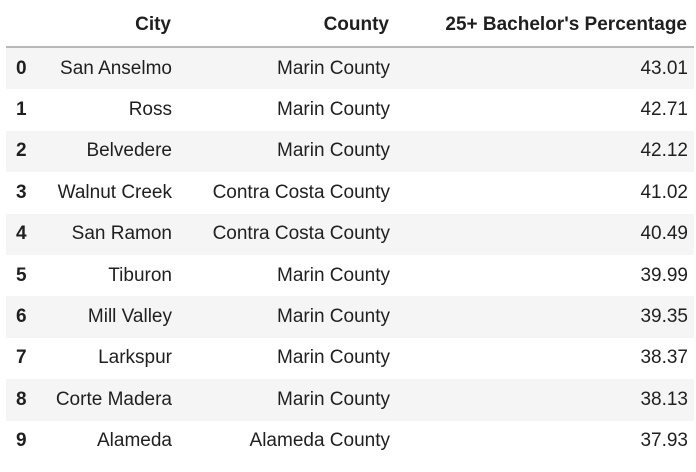  Describe the element at coordinates (319, 441) in the screenshot. I see `cell-county: Alameda County` at that location.